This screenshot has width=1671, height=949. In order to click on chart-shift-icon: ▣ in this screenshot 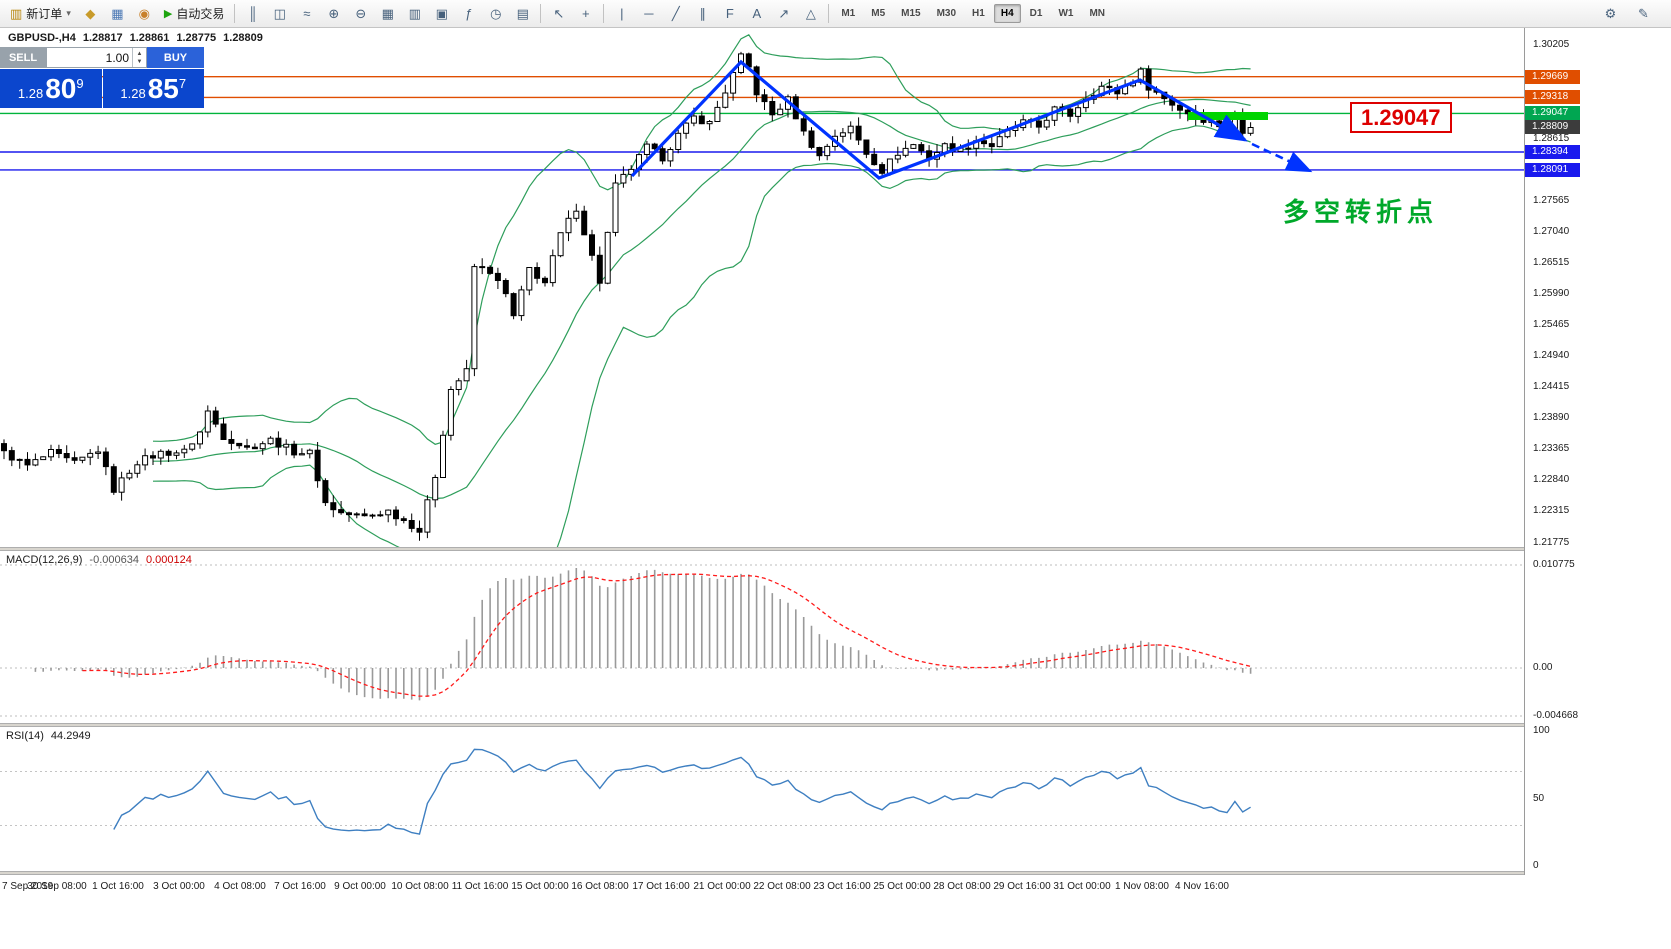, I will do `click(441, 14)`.